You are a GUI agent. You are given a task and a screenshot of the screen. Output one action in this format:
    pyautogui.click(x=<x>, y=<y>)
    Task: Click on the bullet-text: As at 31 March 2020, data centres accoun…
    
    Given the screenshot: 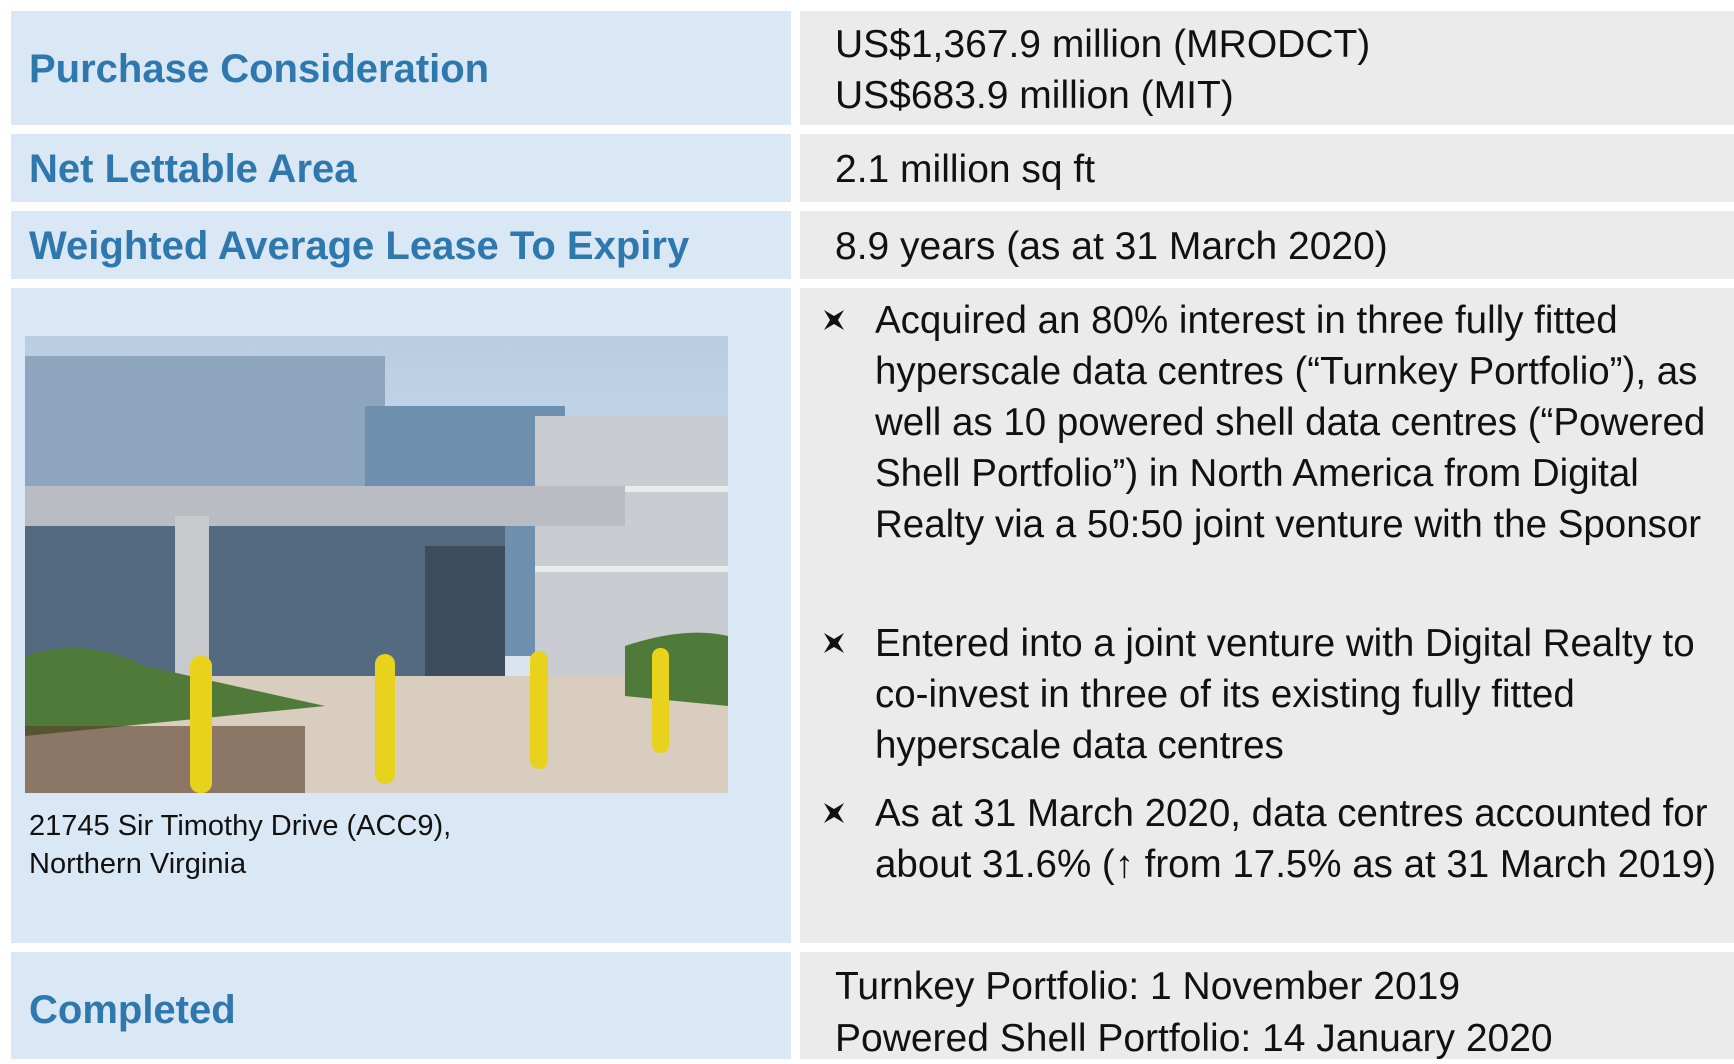 What is the action you would take?
    pyautogui.click(x=1296, y=839)
    